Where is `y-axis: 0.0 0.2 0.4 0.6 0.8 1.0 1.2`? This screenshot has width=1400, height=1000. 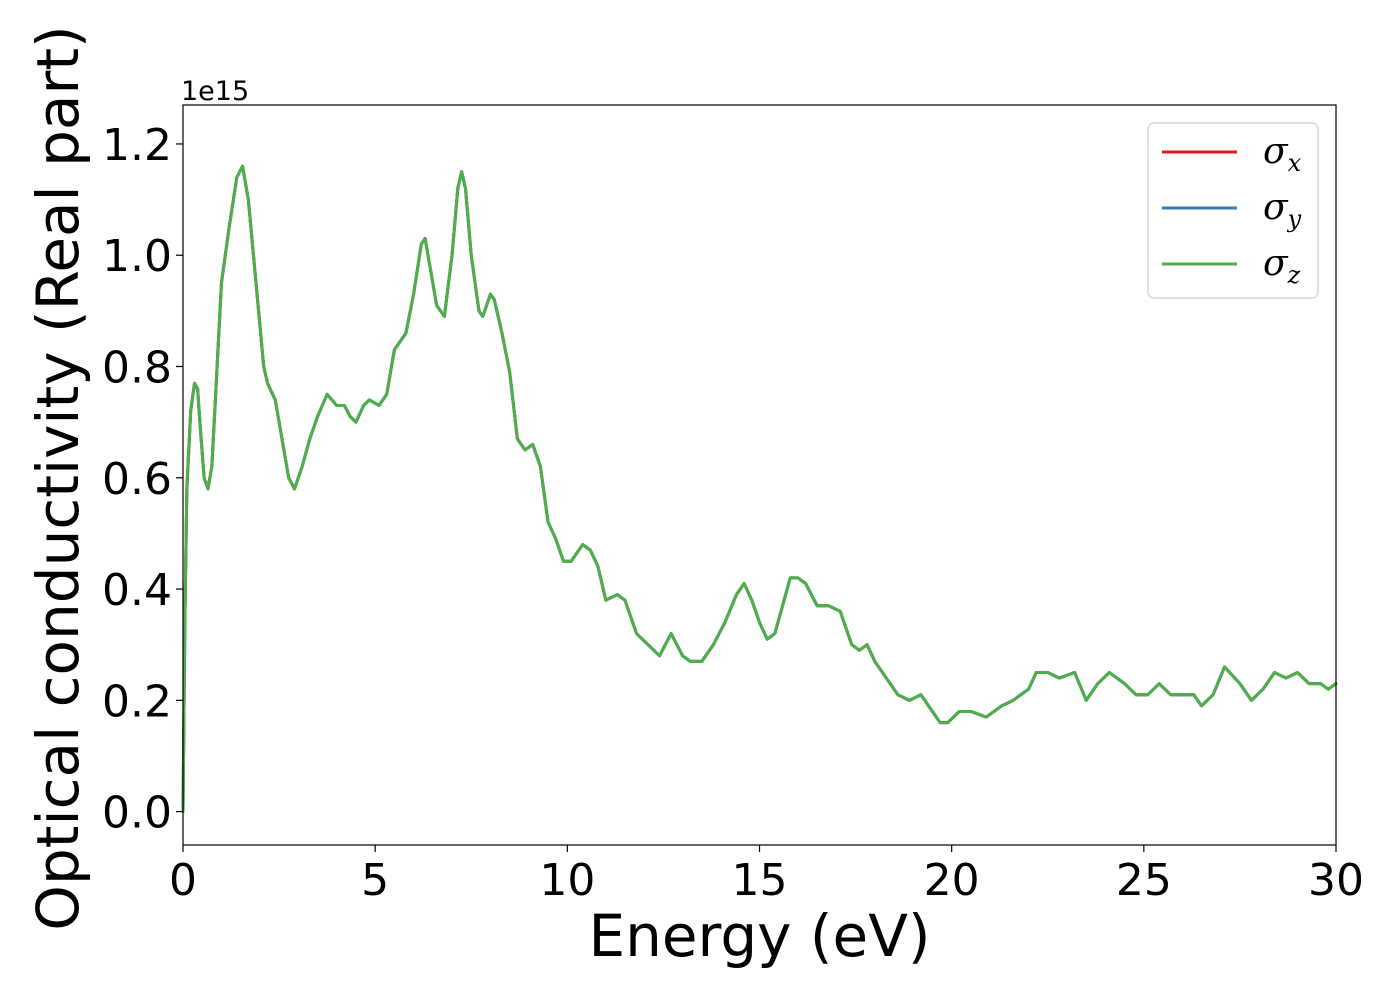 y-axis: 0.0 0.2 0.4 0.6 0.8 1.0 1.2 is located at coordinates (142, 479).